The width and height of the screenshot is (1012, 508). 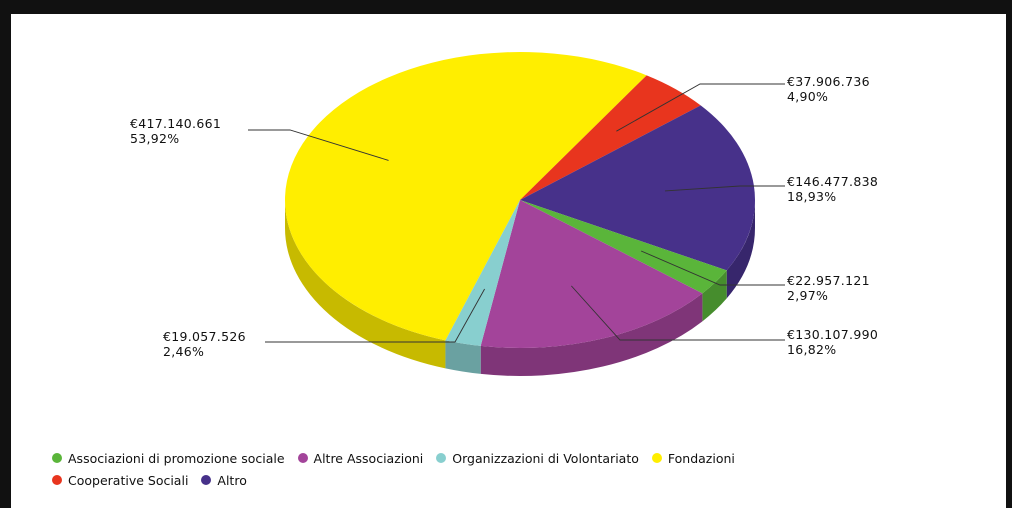 I want to click on legend-item: Fondazioni, so click(x=693, y=458).